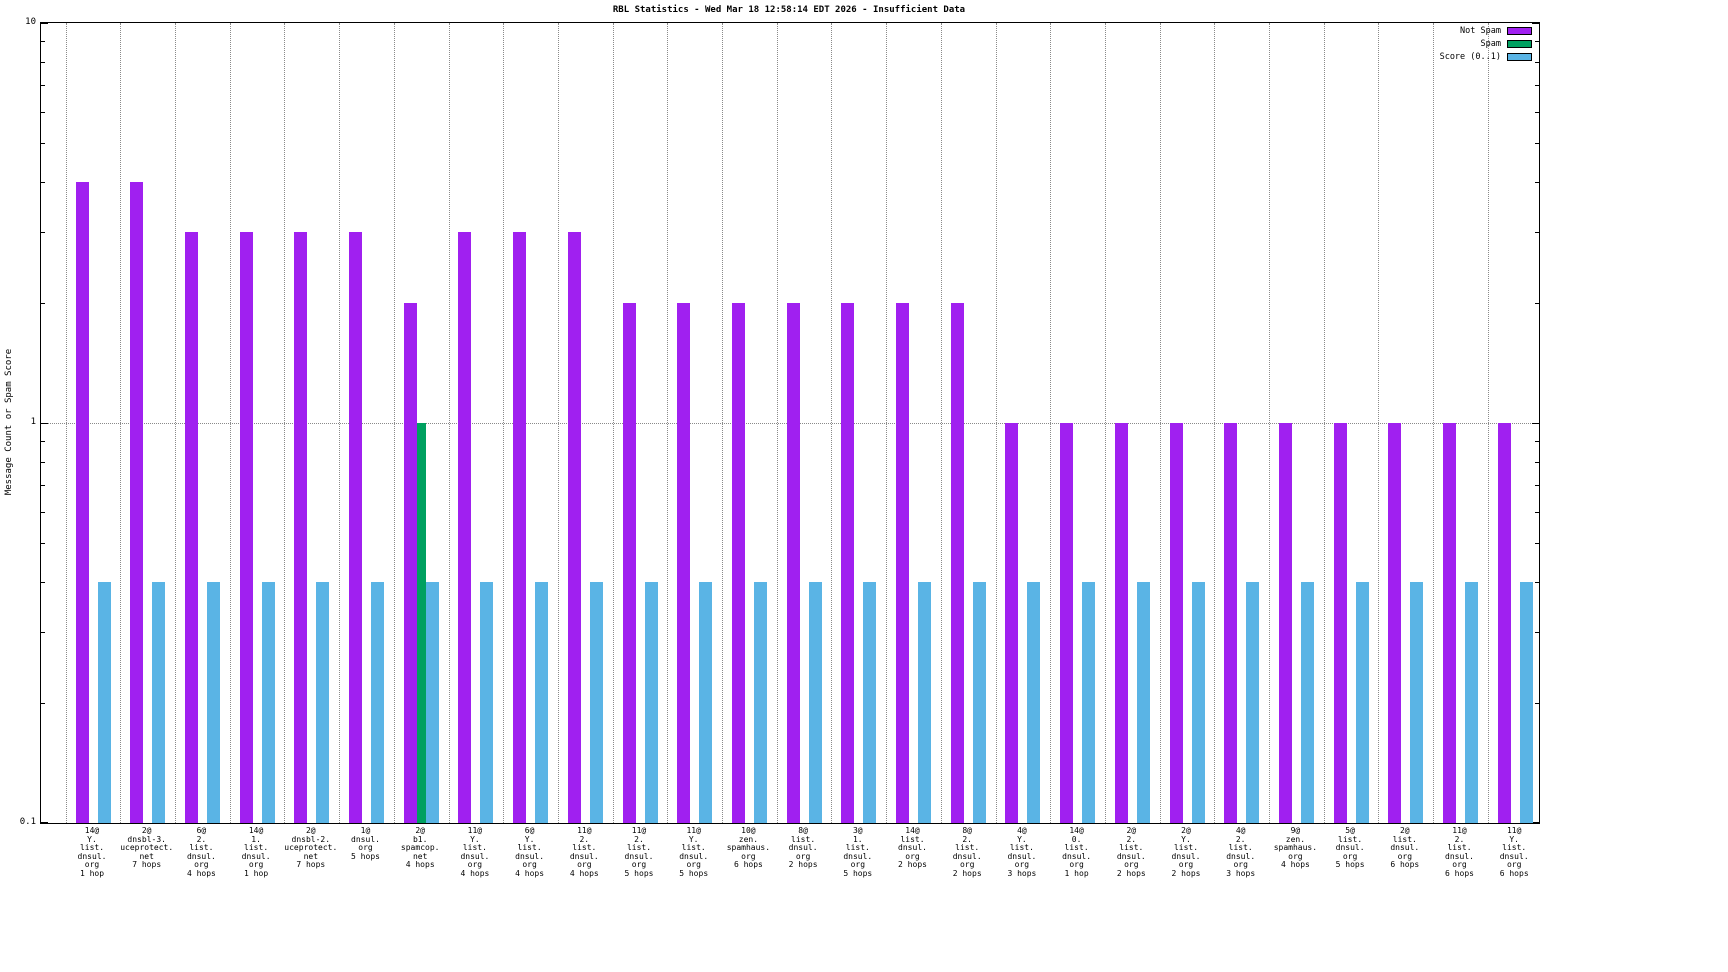  Describe the element at coordinates (1186, 852) in the screenshot. I see `x-category-label: 2@ Y. list. dnsul. org 2 hops` at that location.